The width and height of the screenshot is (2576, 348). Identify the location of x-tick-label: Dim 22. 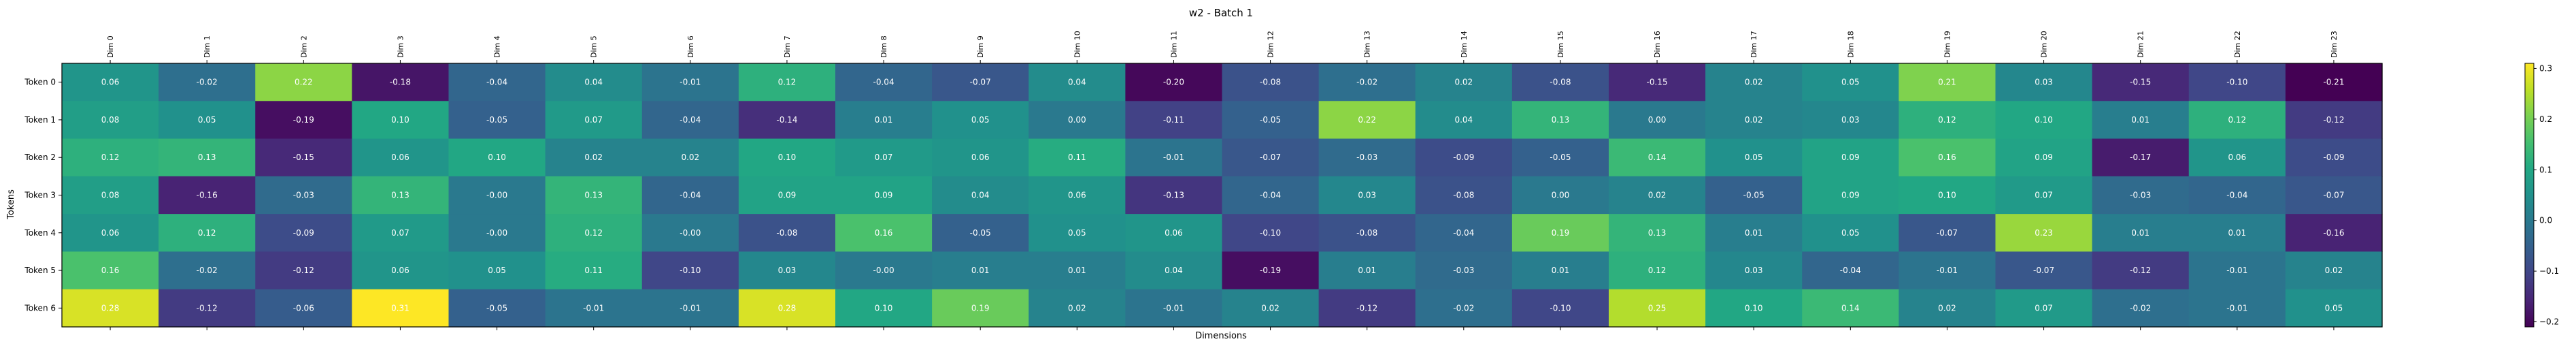
(2237, 44).